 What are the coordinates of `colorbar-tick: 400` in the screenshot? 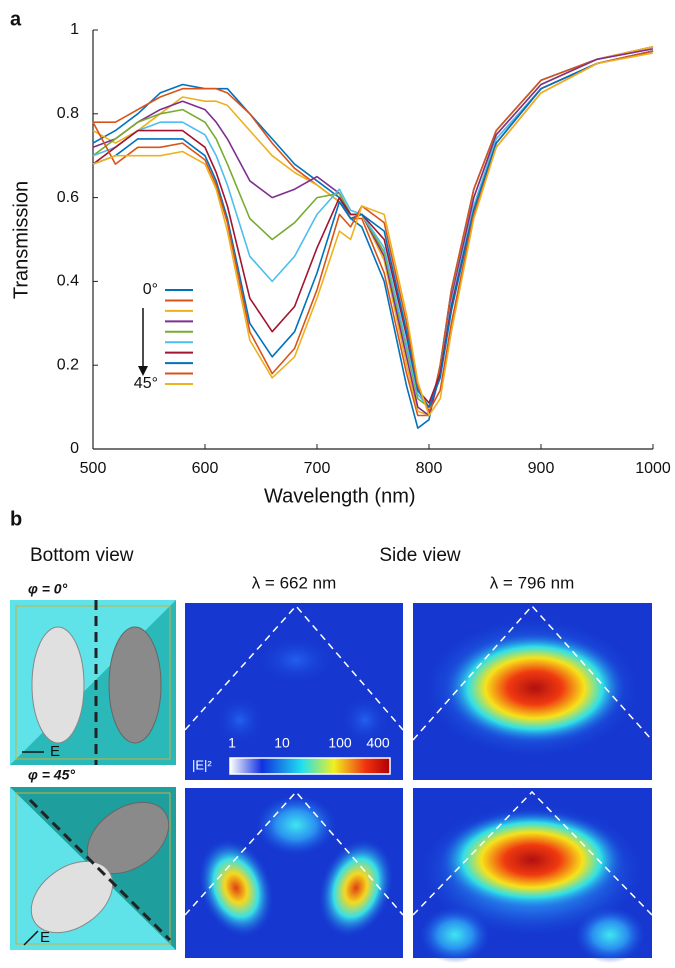 It's located at (378, 743).